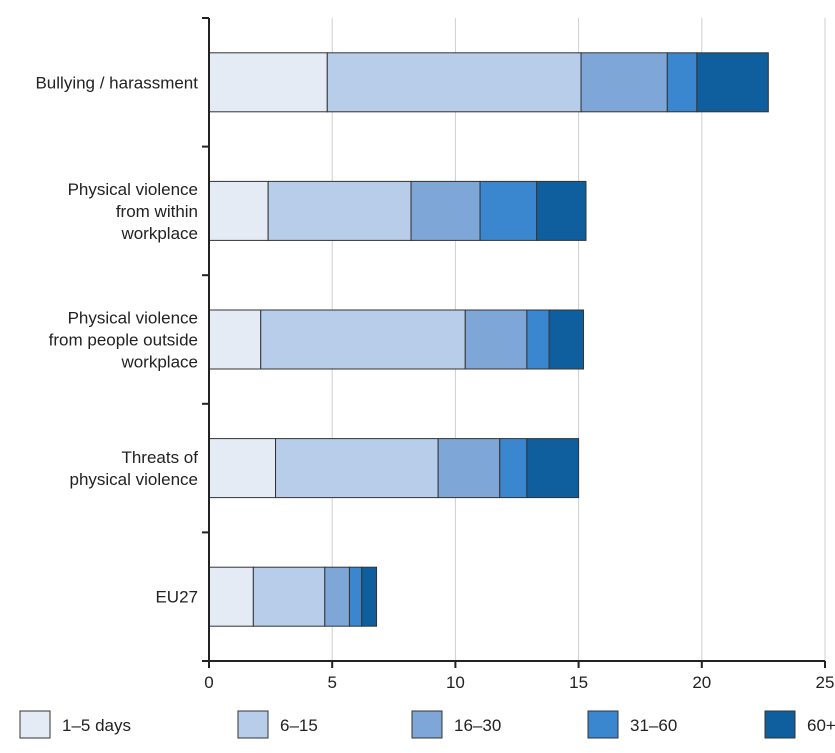 Image resolution: width=835 pixels, height=753 pixels. Describe the element at coordinates (477, 725) in the screenshot. I see `legend-label-3: 16–30` at that location.